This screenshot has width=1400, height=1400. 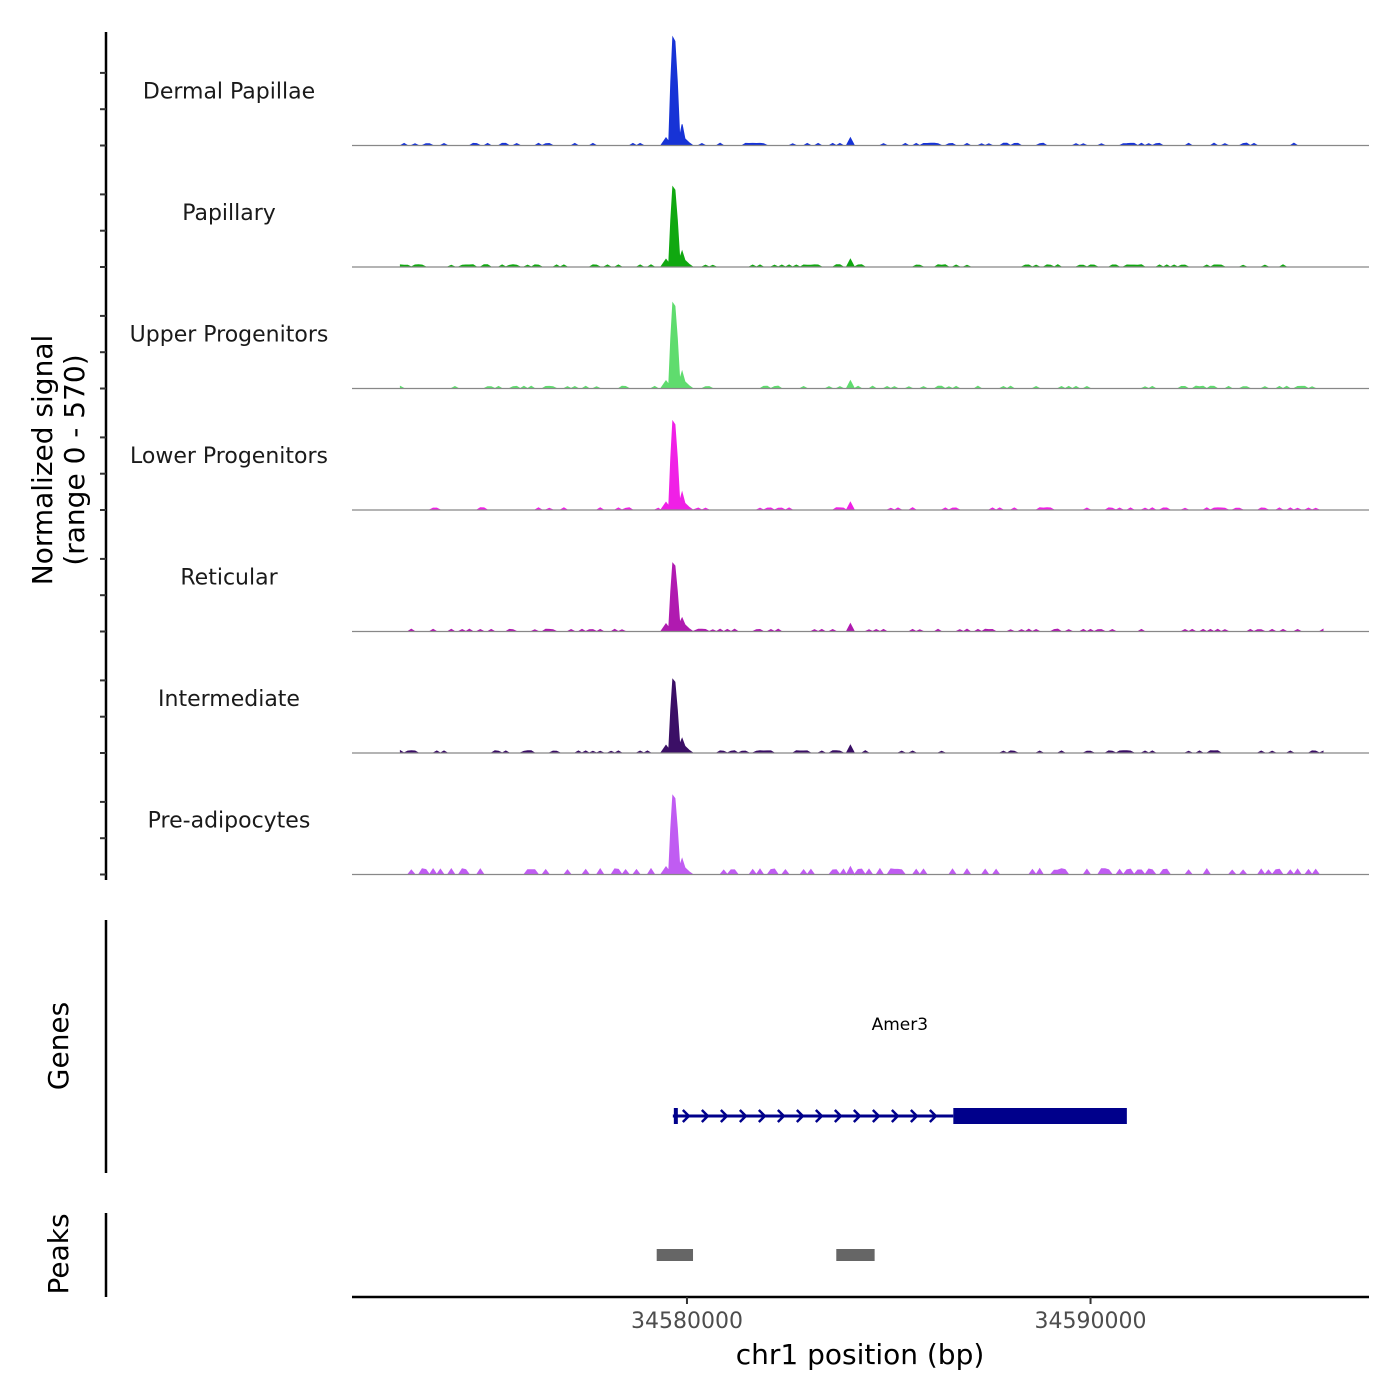 What do you see at coordinates (860, 1354) in the screenshot?
I see `x-axis-title: chr1 position (bp)` at bounding box center [860, 1354].